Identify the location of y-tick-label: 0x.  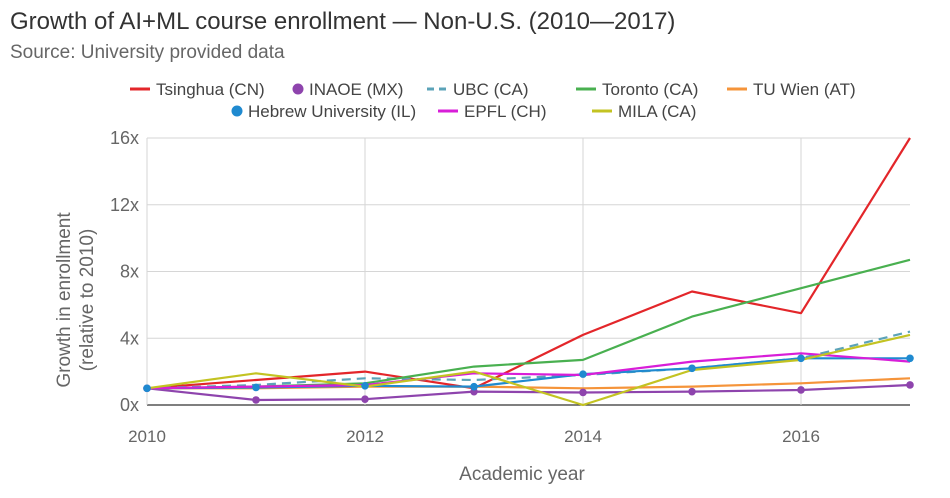
(129, 405).